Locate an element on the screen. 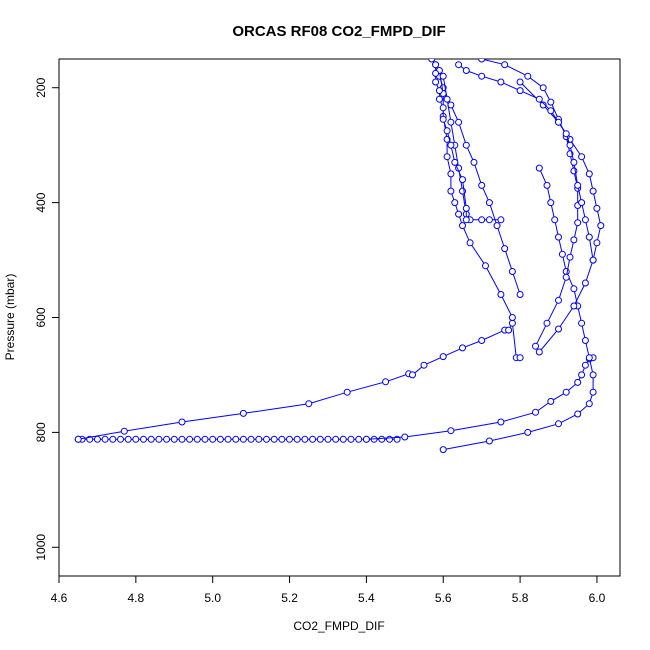  x-tick-label: 4.8 is located at coordinates (136, 598).